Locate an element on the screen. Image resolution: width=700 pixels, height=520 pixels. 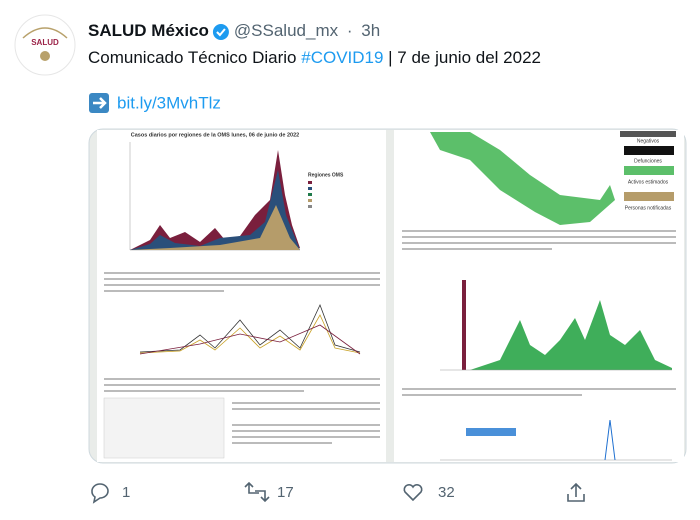
bars-area is located at coordinates (571, 335).